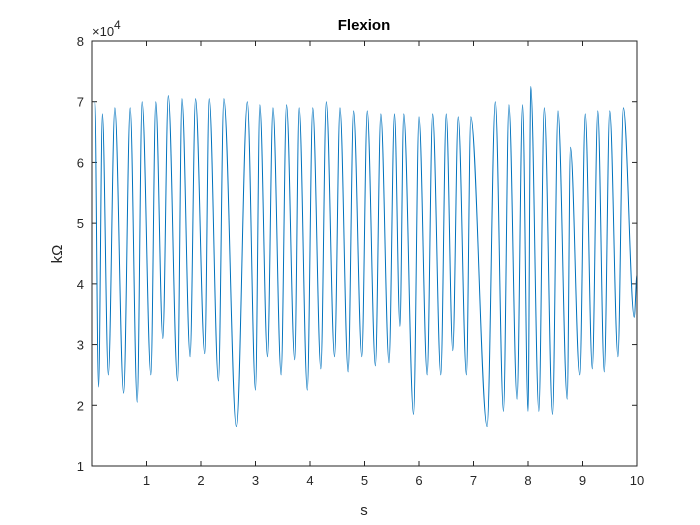 The width and height of the screenshot is (700, 525). I want to click on y-axis-label: kΩ, so click(57, 254).